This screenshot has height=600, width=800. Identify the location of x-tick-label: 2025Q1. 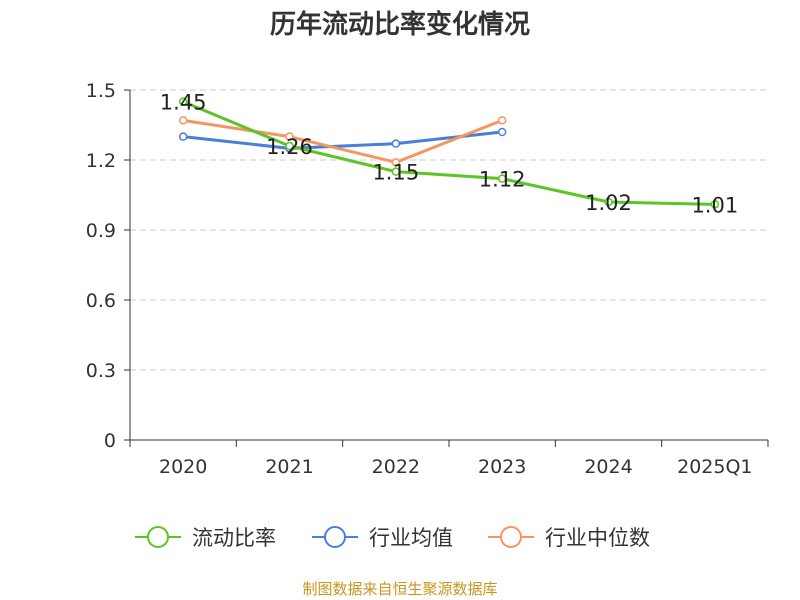
(714, 467).